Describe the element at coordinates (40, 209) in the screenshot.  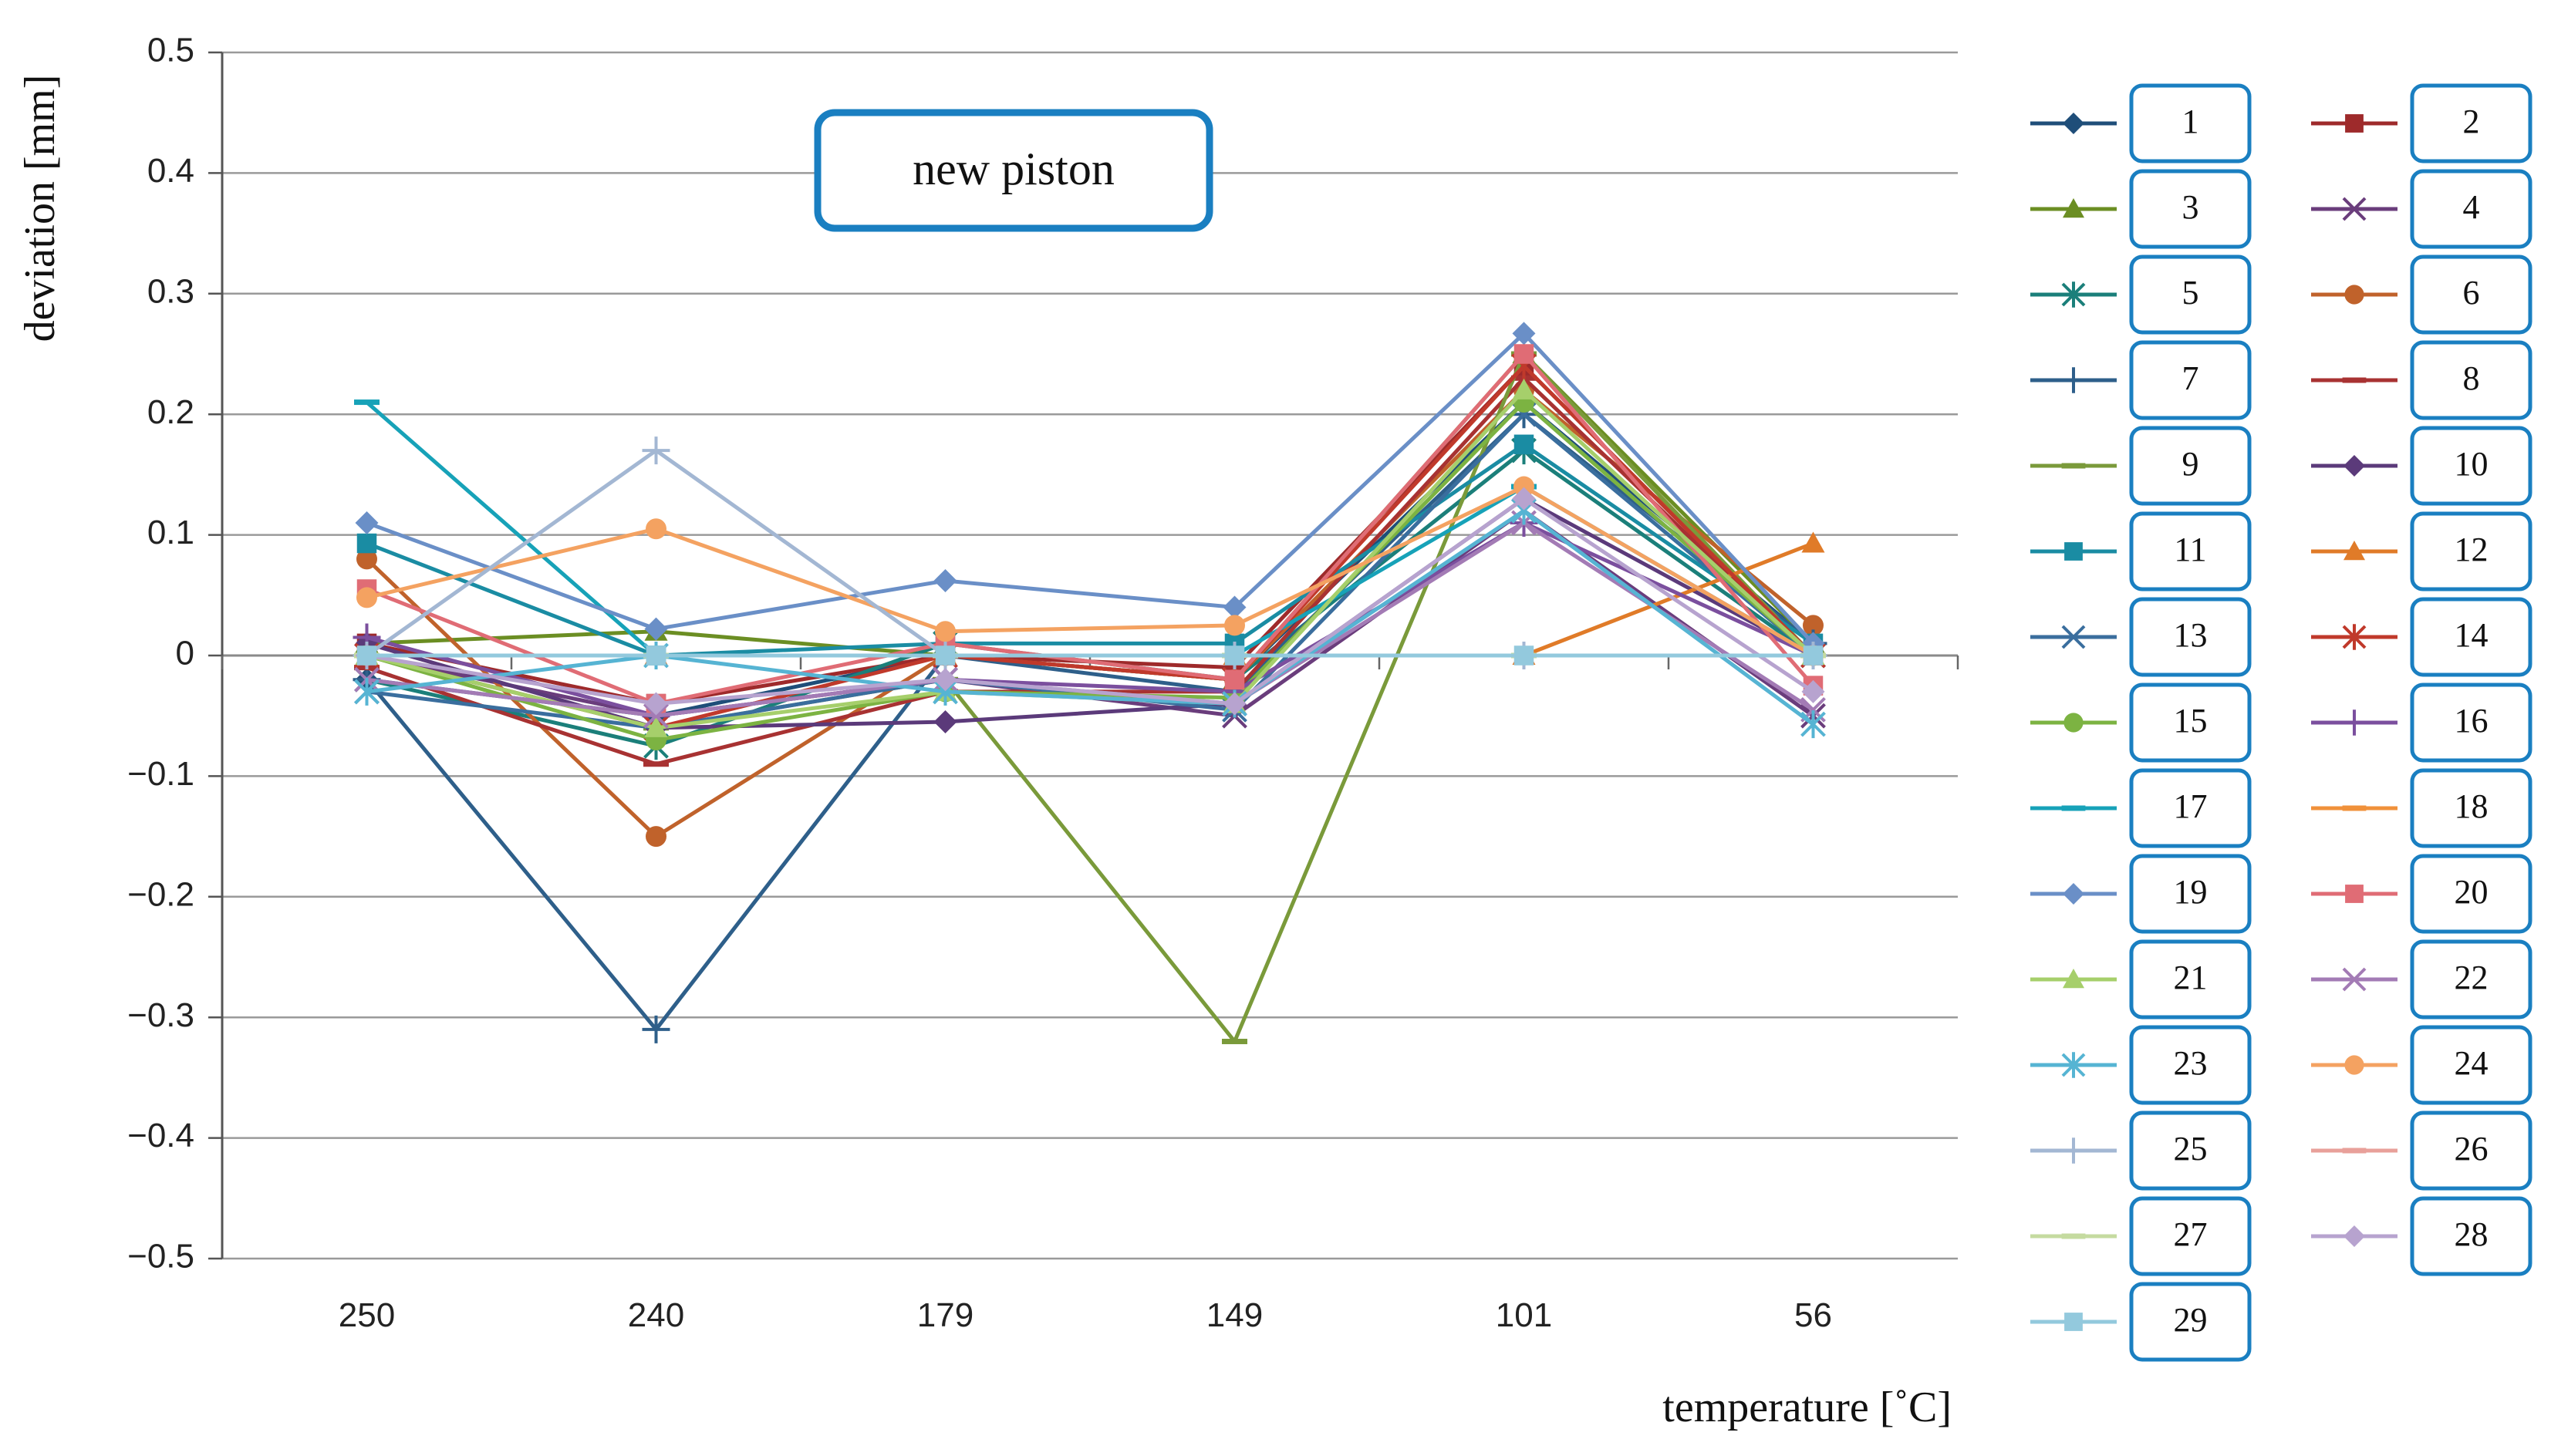
I see `y-axis-title: deviation [mm]` at that location.